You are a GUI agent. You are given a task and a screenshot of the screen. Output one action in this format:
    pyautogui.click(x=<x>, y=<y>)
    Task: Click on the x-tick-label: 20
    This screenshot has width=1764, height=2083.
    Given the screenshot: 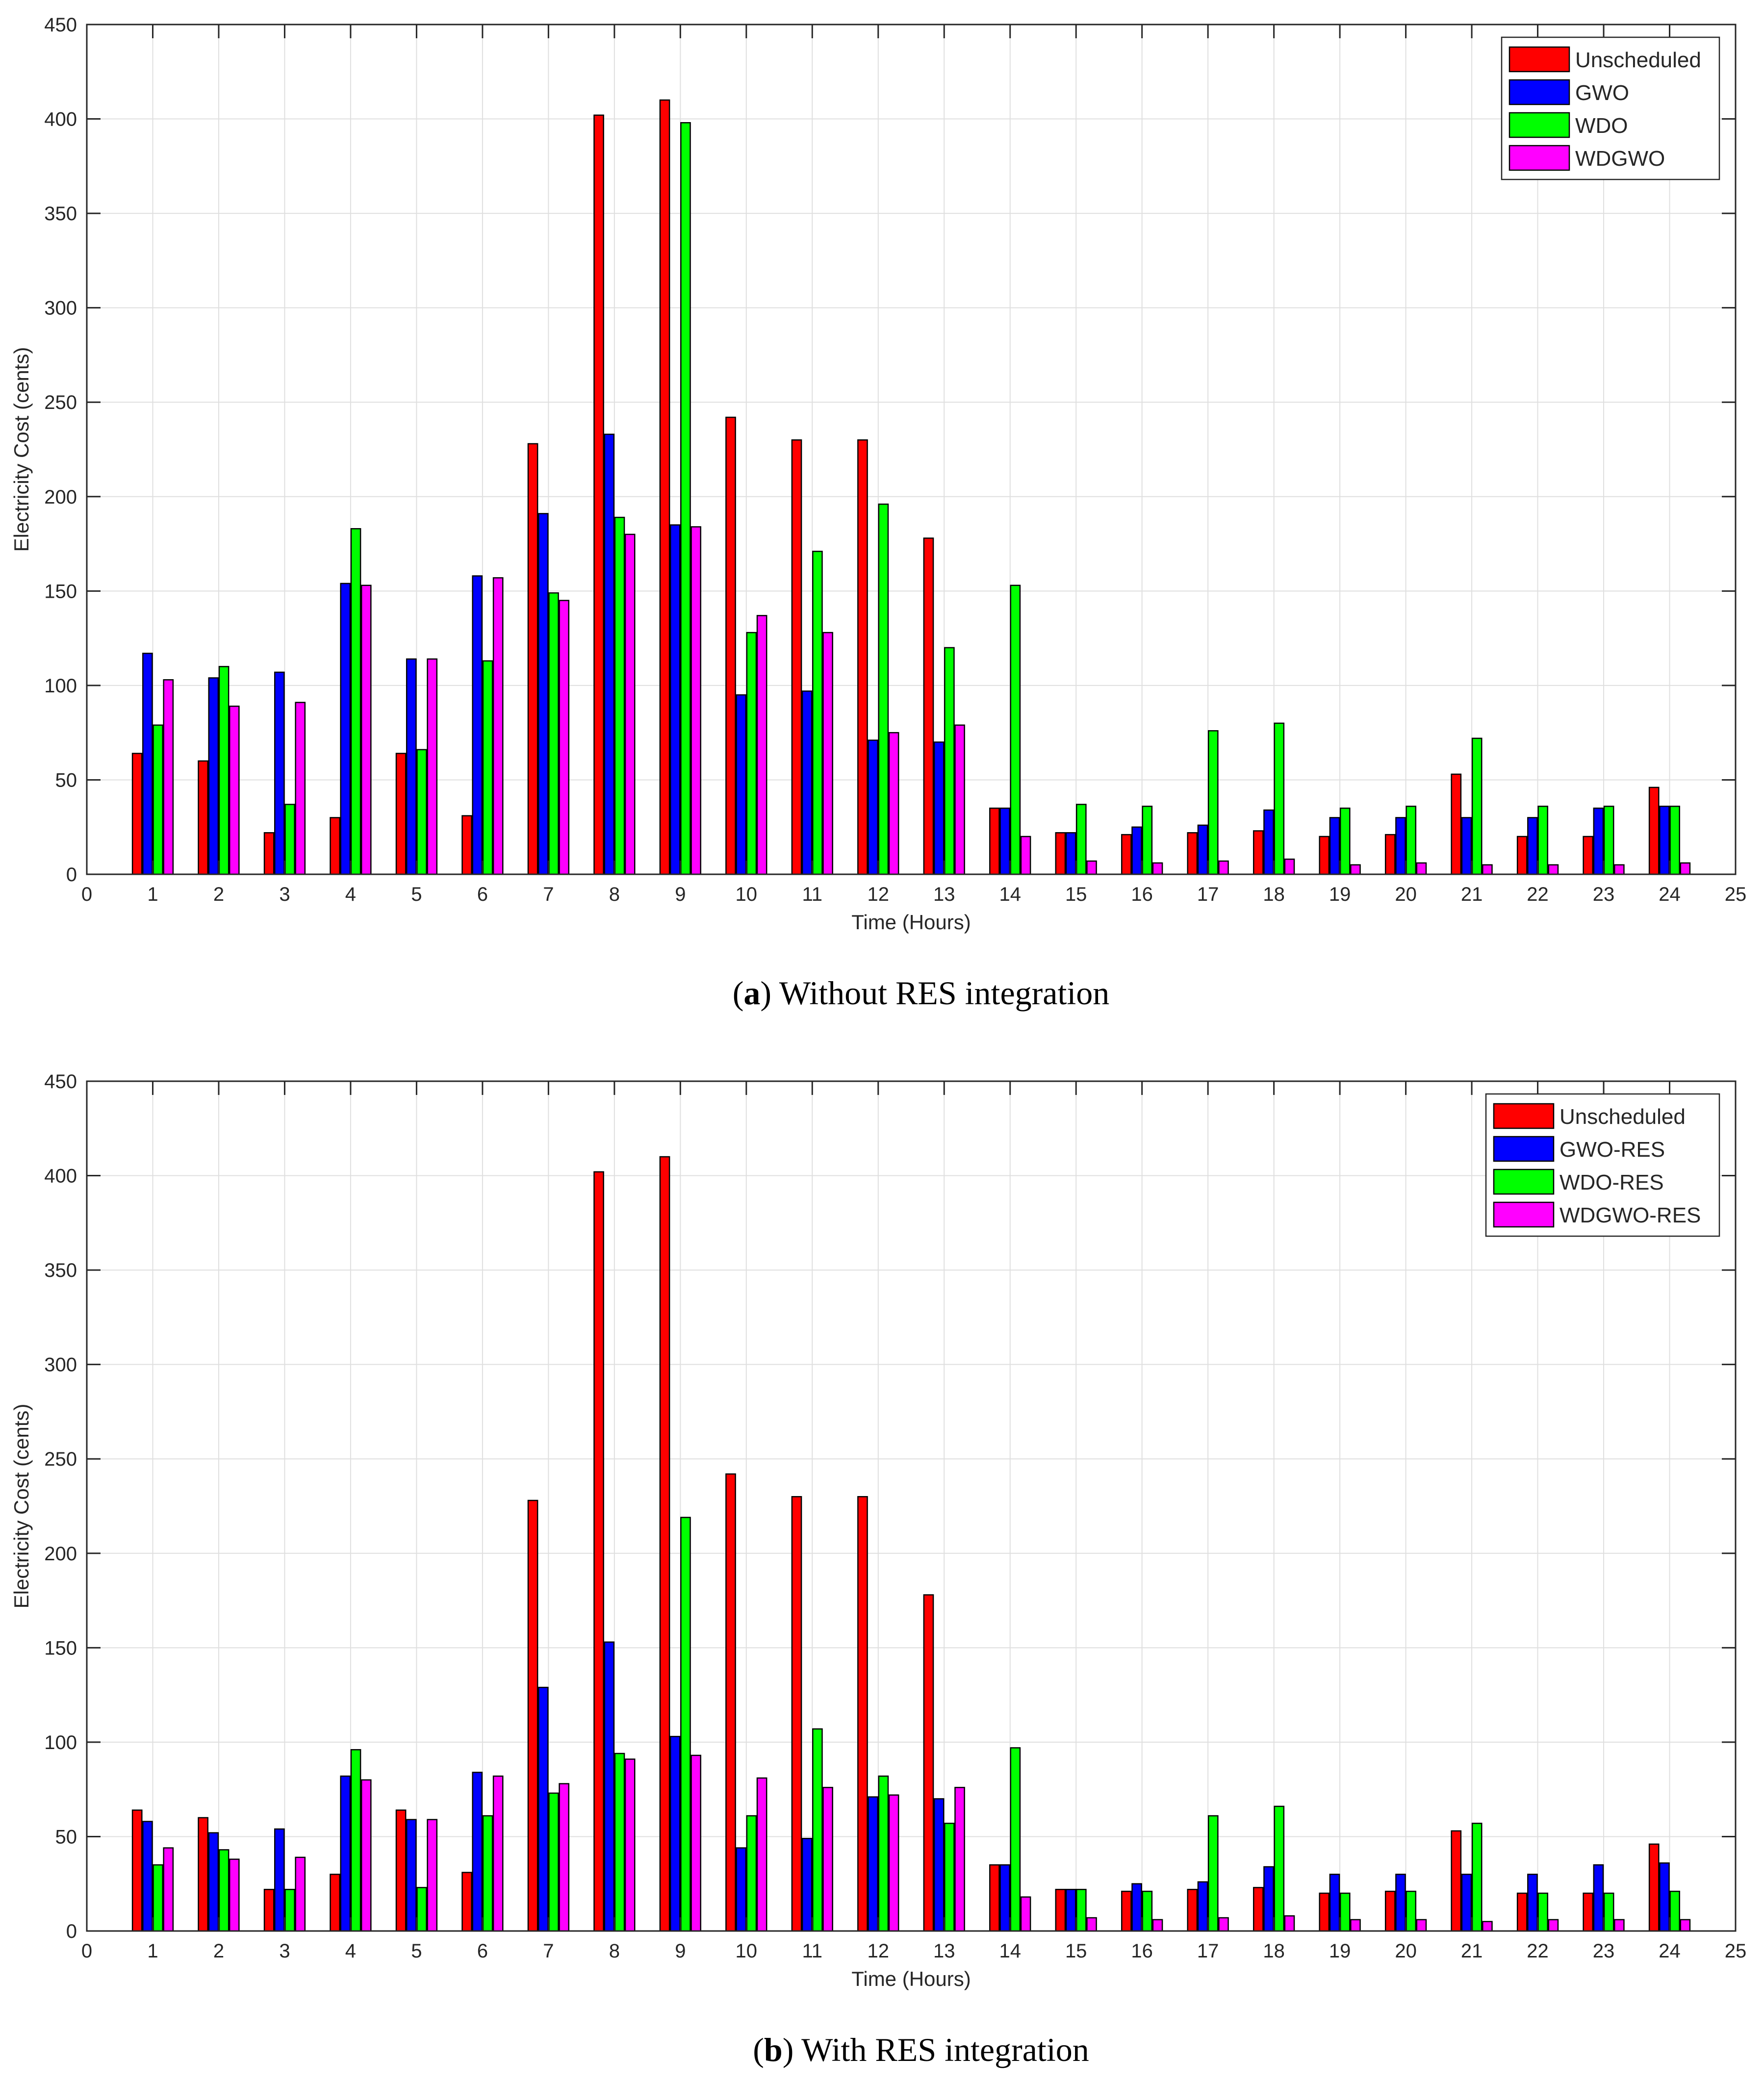 What is the action you would take?
    pyautogui.click(x=1406, y=895)
    